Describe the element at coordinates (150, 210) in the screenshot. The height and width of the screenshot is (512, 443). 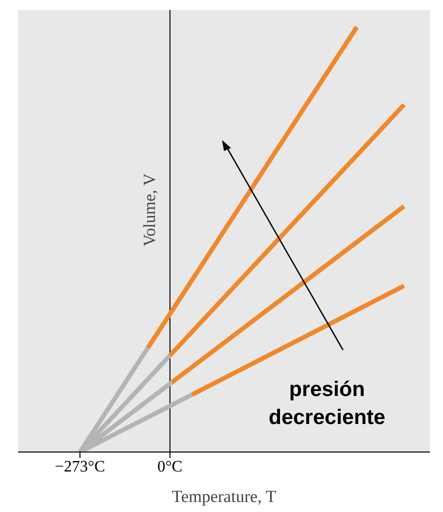
I see `y-axis-title: Volume, V` at that location.